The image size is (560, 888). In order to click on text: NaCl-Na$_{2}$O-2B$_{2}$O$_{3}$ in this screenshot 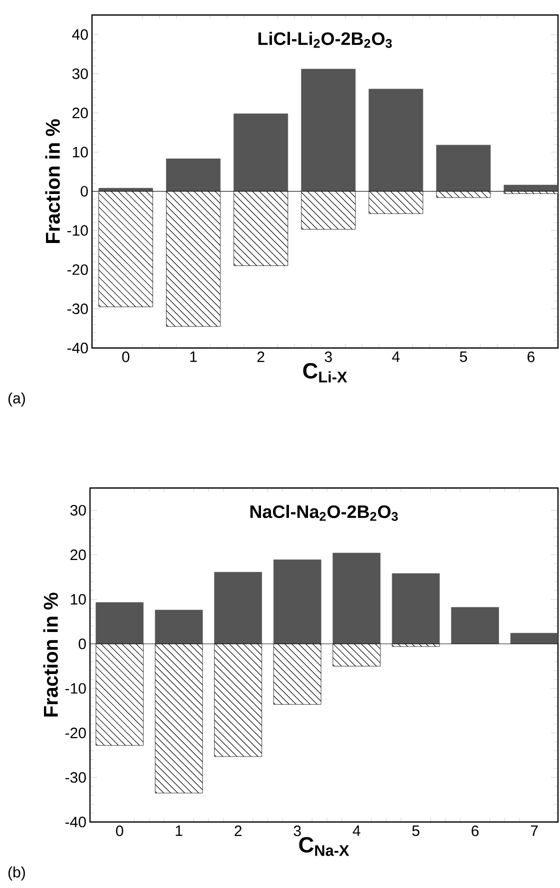, I will do `click(324, 512)`.